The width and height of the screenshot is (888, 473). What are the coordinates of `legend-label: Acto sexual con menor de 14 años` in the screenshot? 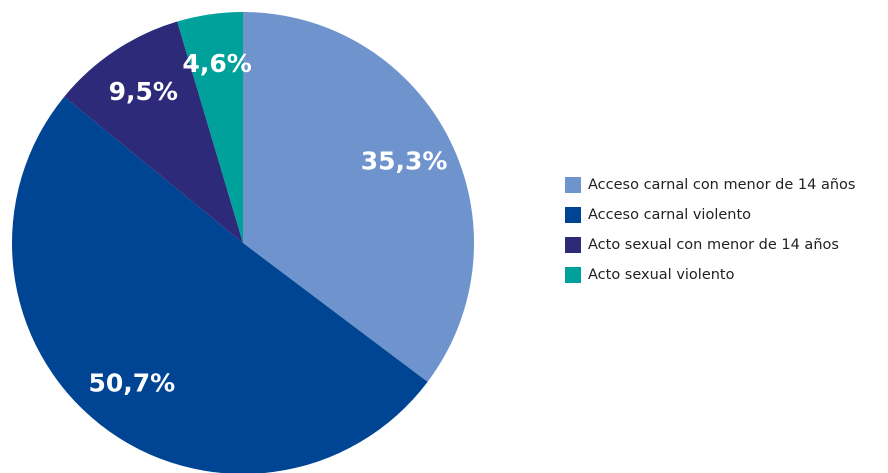 It's located at (713, 245).